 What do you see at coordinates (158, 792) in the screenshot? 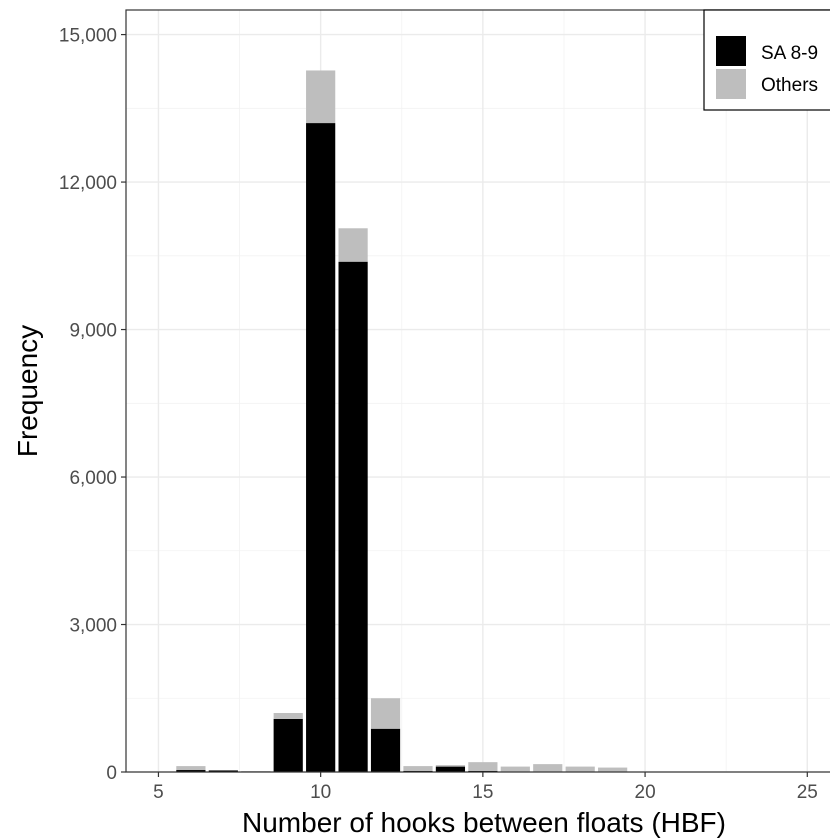
I see `x-tick-label-0: 5` at bounding box center [158, 792].